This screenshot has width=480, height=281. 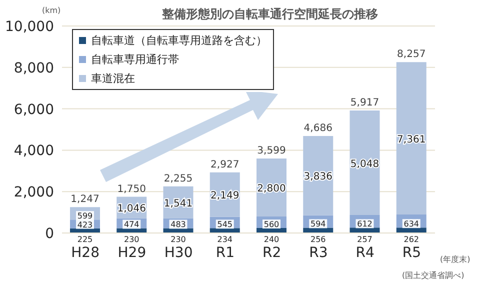 I want to click on total-label: 8,257, so click(x=411, y=54).